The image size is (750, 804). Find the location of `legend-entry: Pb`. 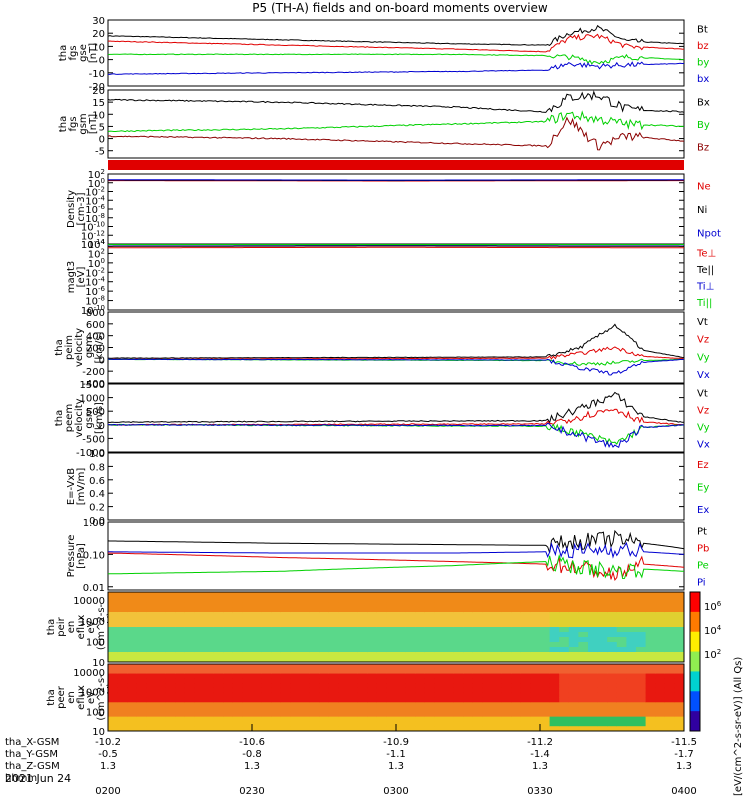

legend-entry: Pb is located at coordinates (703, 549).